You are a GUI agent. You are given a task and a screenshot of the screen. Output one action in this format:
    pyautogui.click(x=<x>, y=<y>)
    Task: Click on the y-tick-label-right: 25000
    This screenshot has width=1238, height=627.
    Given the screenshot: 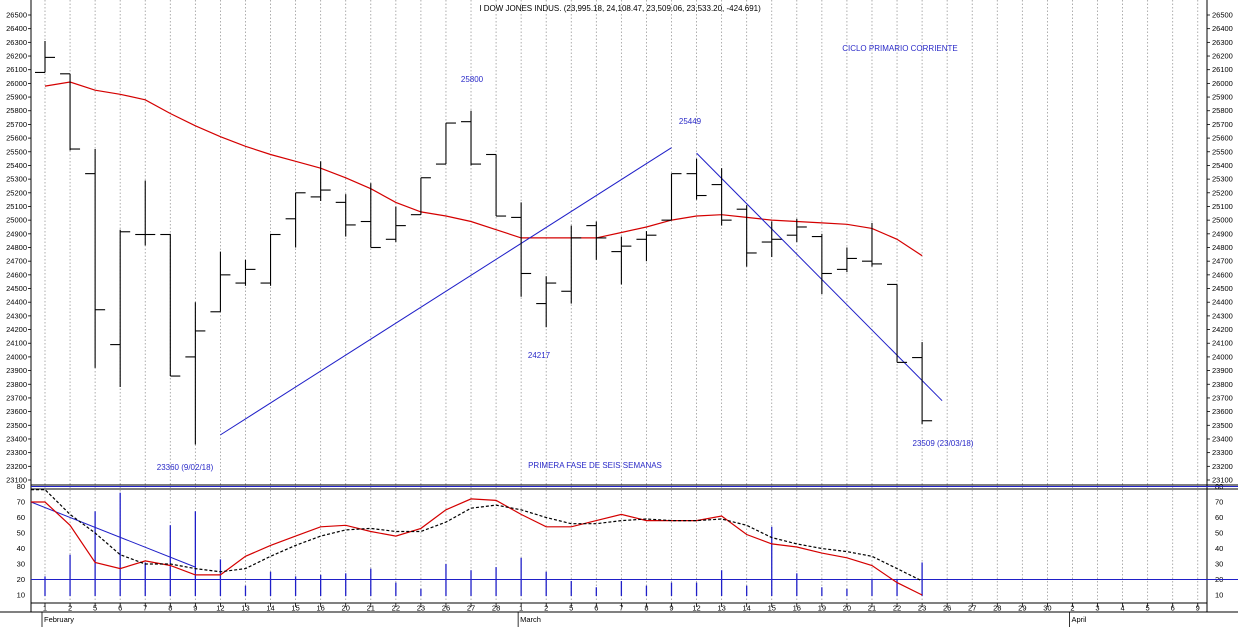 What is the action you would take?
    pyautogui.click(x=1222, y=220)
    